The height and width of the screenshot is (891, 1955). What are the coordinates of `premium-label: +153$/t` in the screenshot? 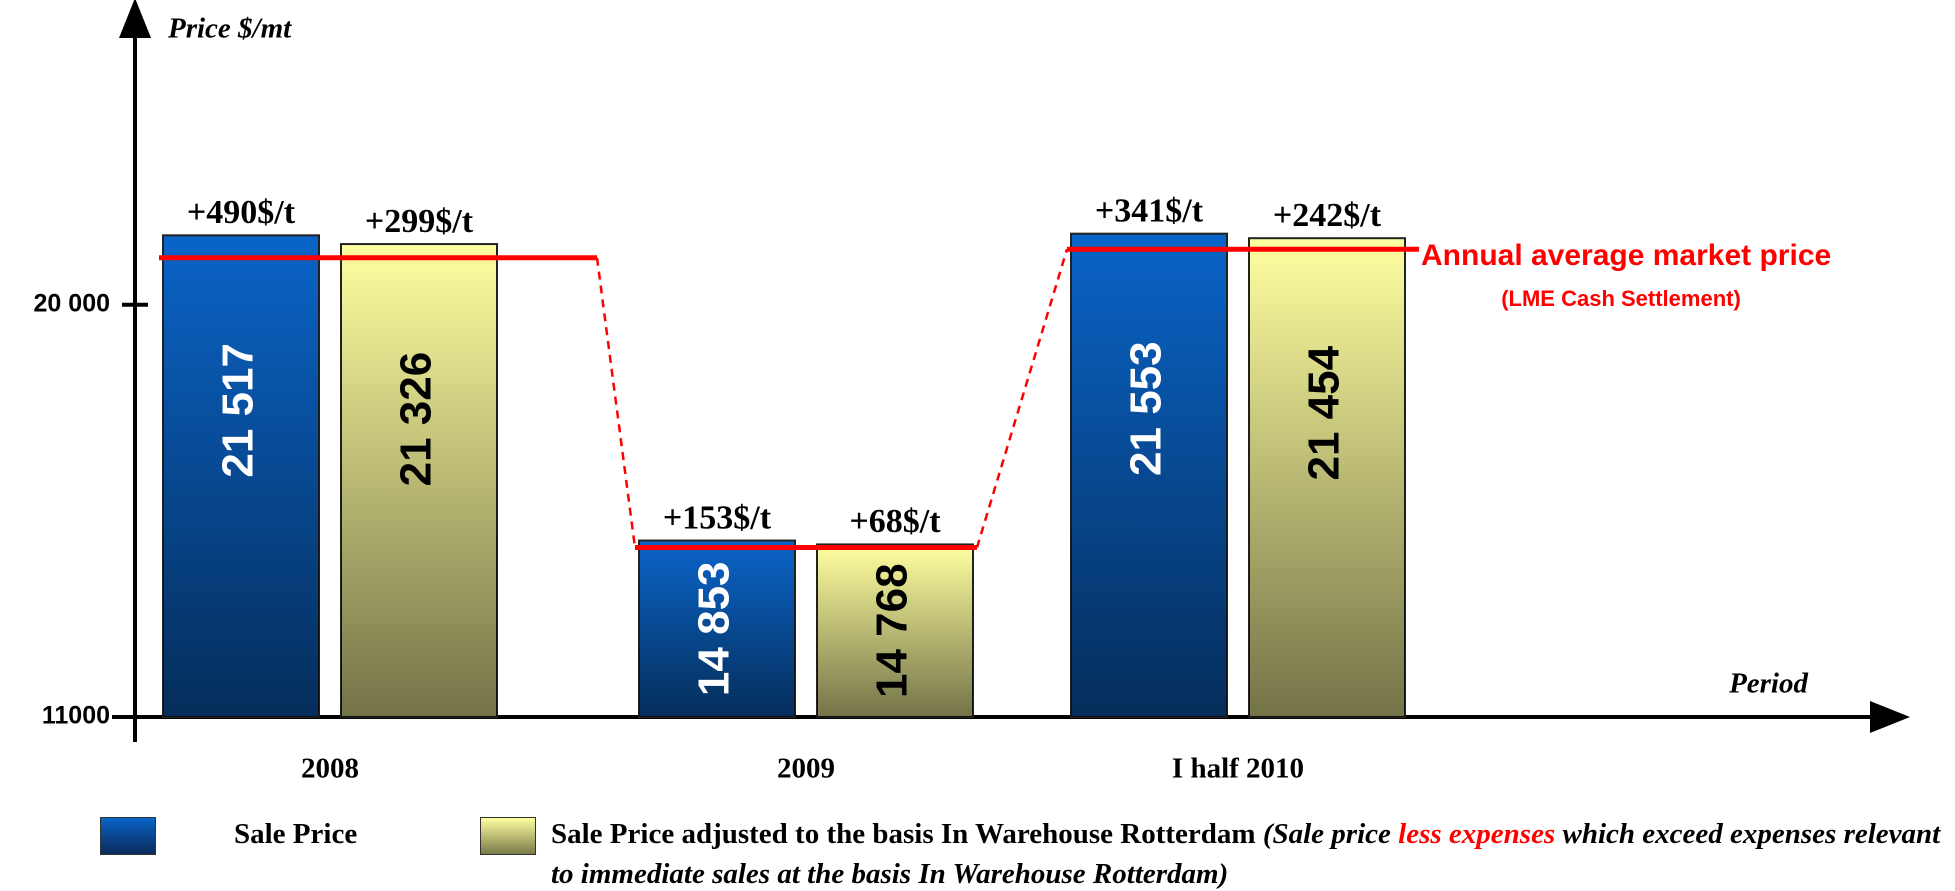 It's located at (717, 517).